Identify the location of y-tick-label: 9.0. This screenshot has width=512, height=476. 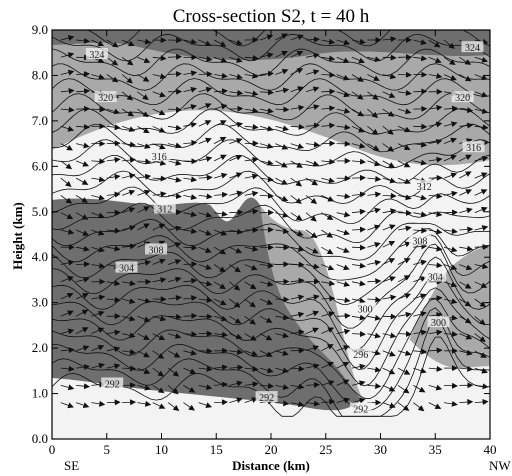
(40, 29).